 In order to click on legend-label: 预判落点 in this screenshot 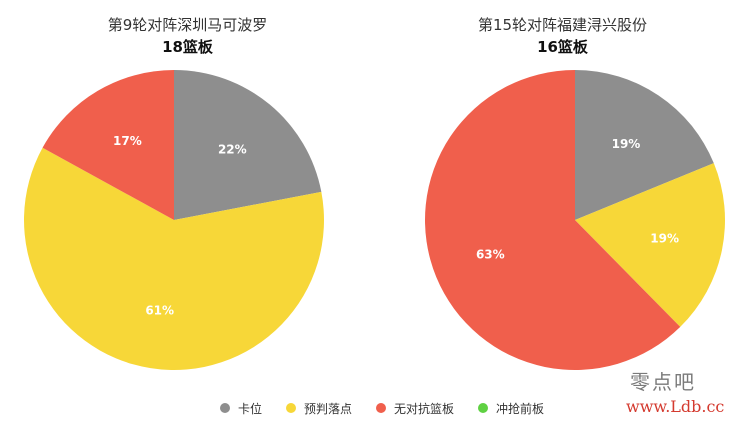, I will do `click(328, 408)`.